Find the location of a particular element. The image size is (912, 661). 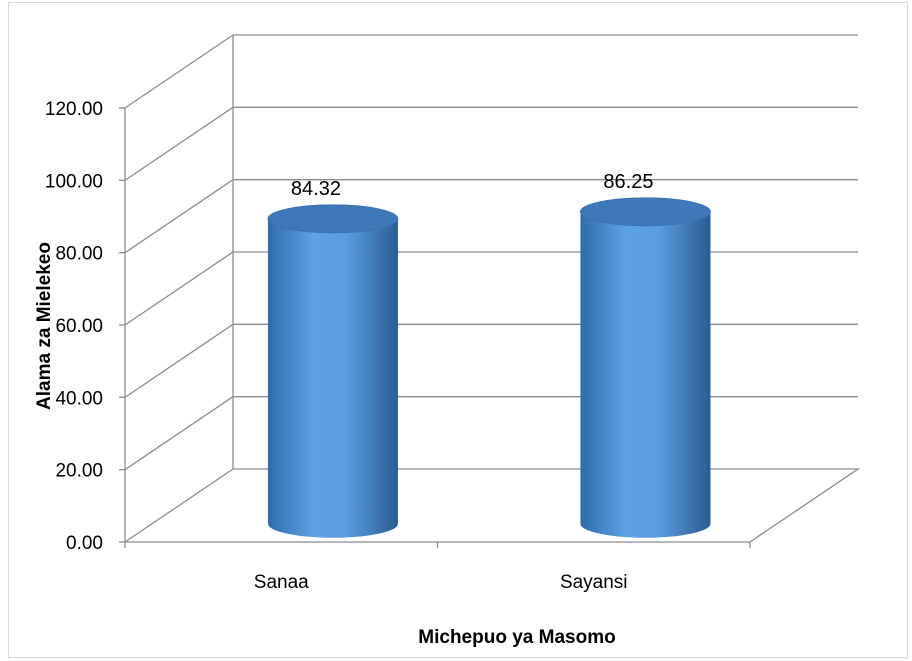

y-tick-label: 0.00 is located at coordinates (84, 543).